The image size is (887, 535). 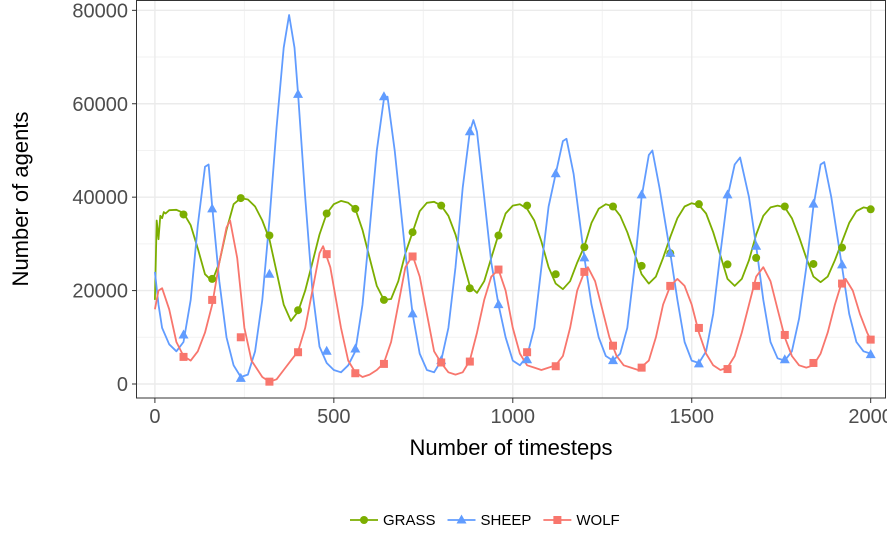 What do you see at coordinates (100, 105) in the screenshot?
I see `y-tick-label: 60000` at bounding box center [100, 105].